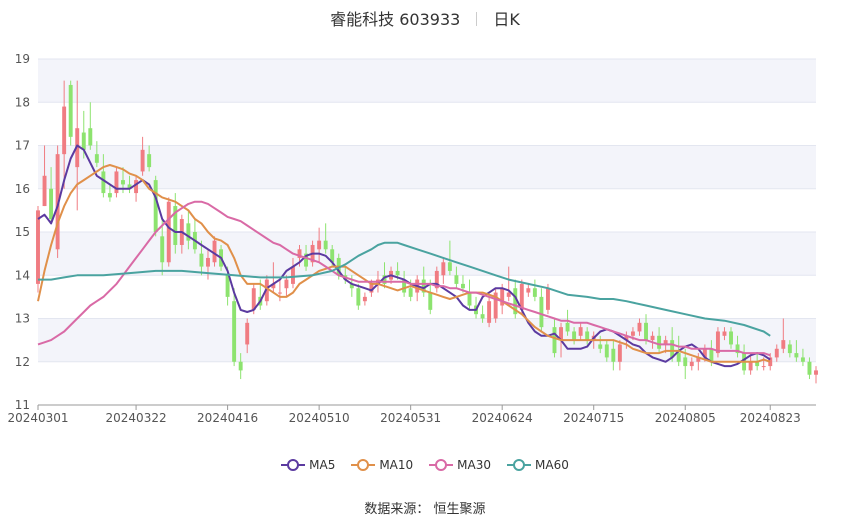 The height and width of the screenshot is (517, 850). Describe the element at coordinates (474, 465) in the screenshot. I see `legend-label: MA30` at that location.